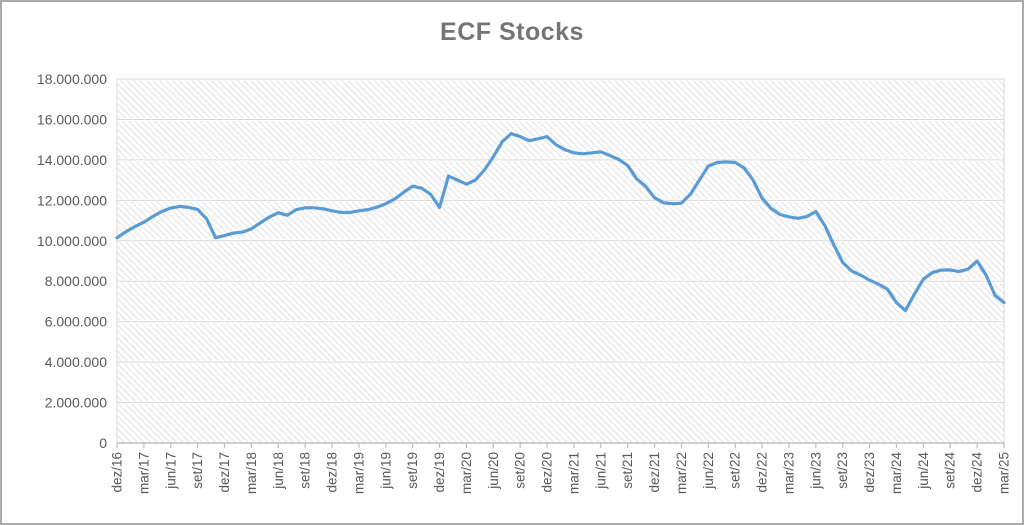 The width and height of the screenshot is (1024, 525). I want to click on x-tick-label: dez/20, so click(547, 472).